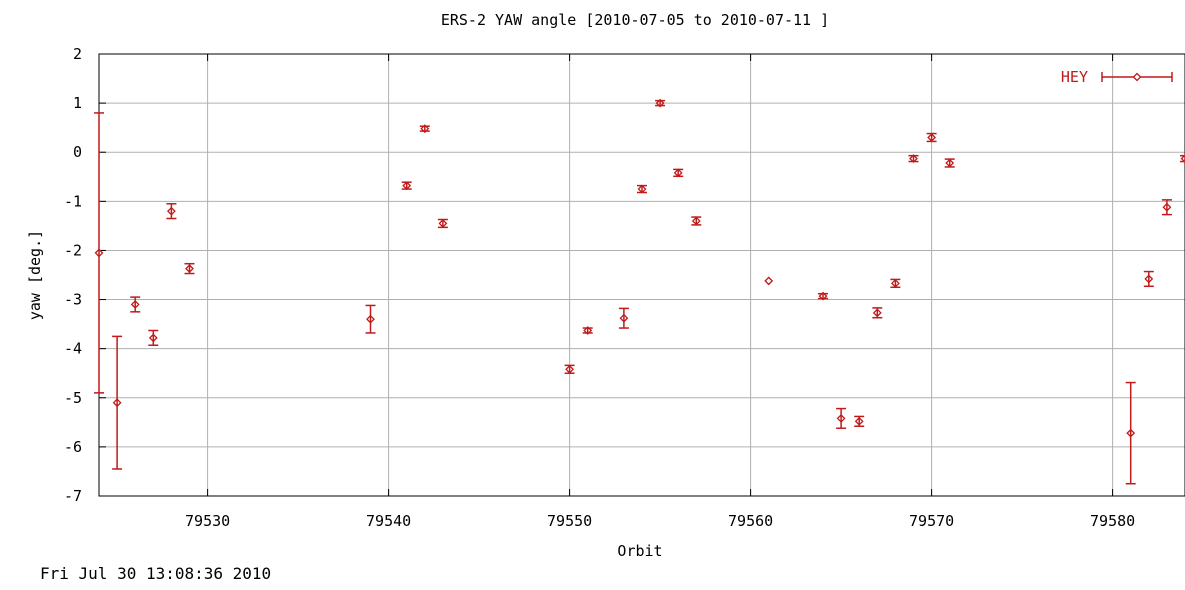 The height and width of the screenshot is (590, 1185). I want to click on y-tick-label: -3, so click(73, 300).